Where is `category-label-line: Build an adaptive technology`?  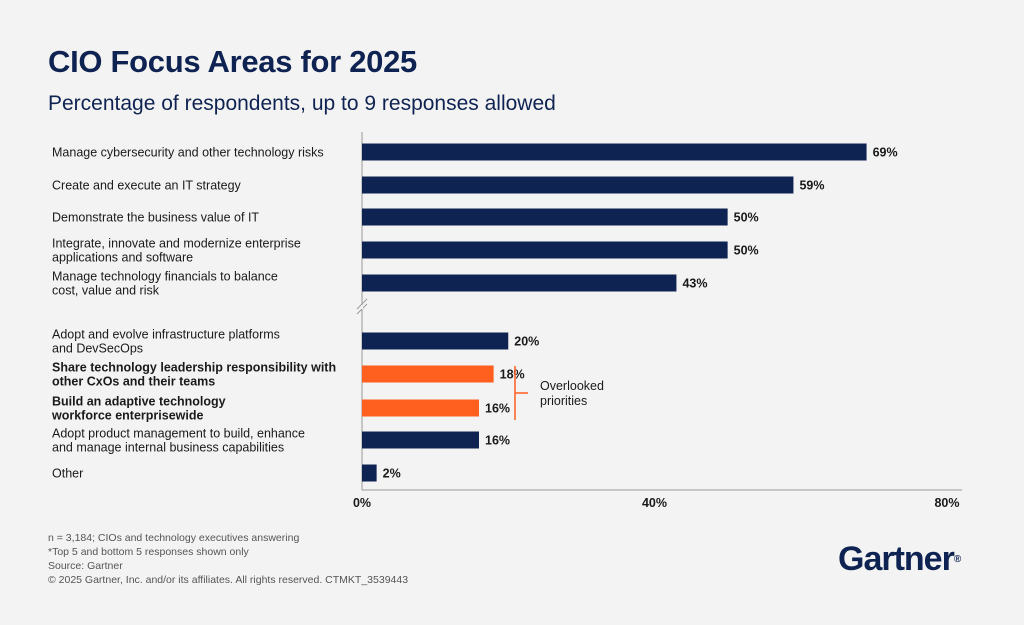
category-label-line: Build an adaptive technology is located at coordinates (139, 402).